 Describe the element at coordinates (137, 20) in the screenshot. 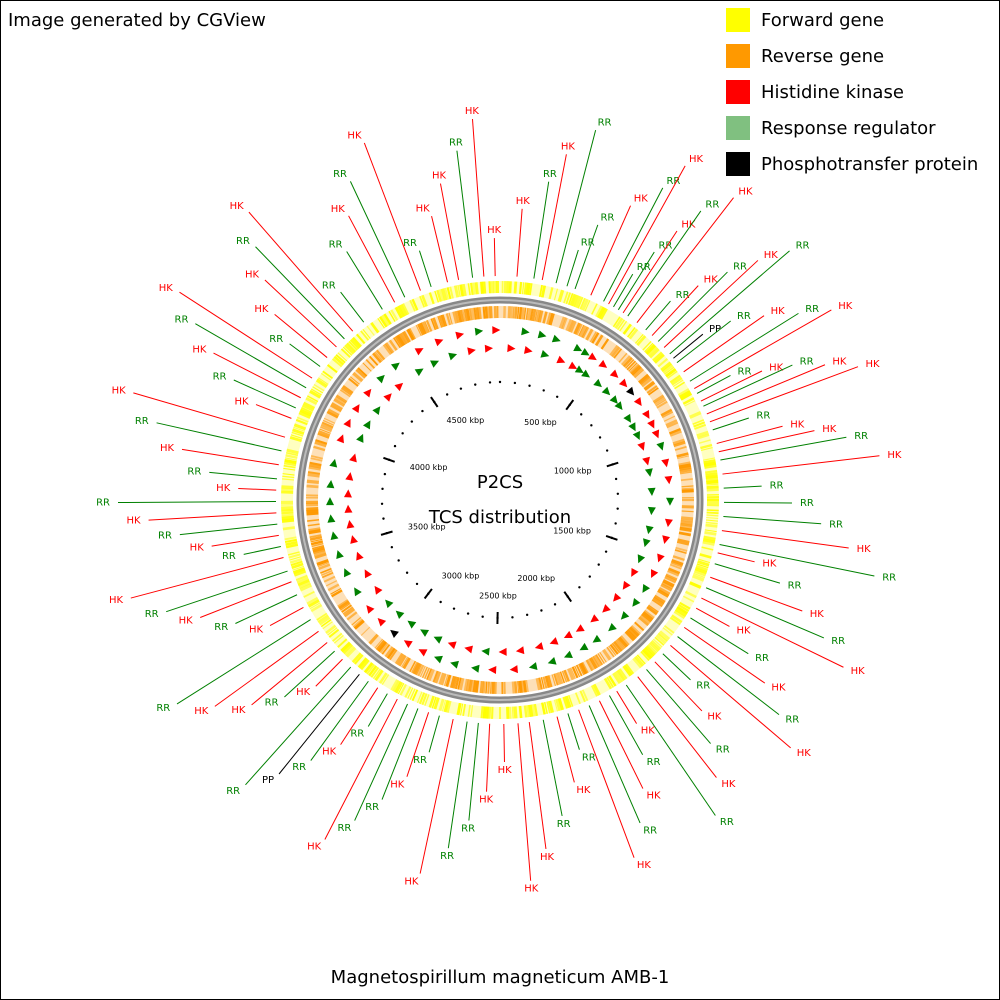

I see `header: Image generated by CGView` at that location.